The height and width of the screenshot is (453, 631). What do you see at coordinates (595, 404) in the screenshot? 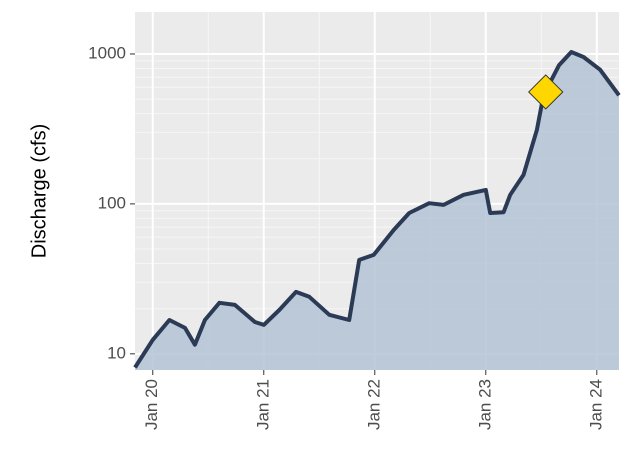
I see `x-tick-label: Jan 24` at bounding box center [595, 404].